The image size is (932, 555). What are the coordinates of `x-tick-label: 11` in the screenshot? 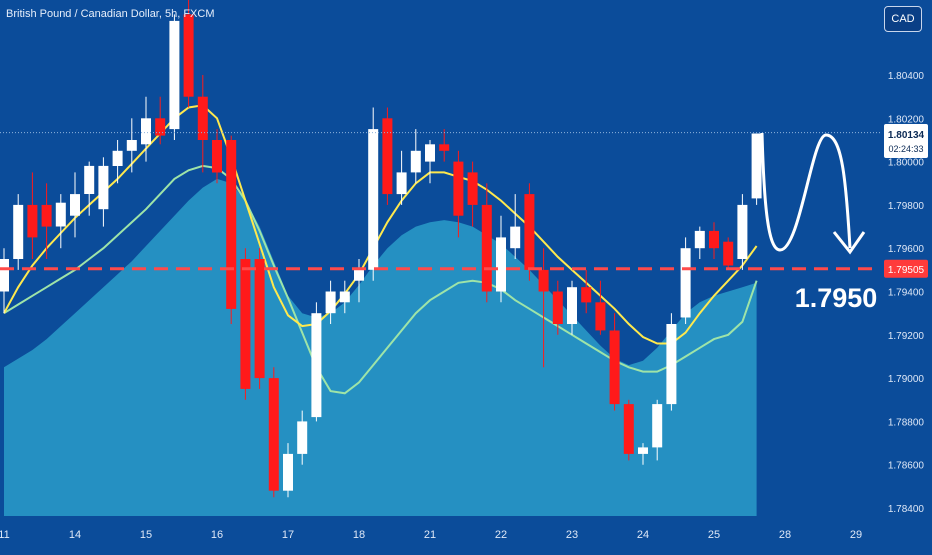 It's located at (5, 535).